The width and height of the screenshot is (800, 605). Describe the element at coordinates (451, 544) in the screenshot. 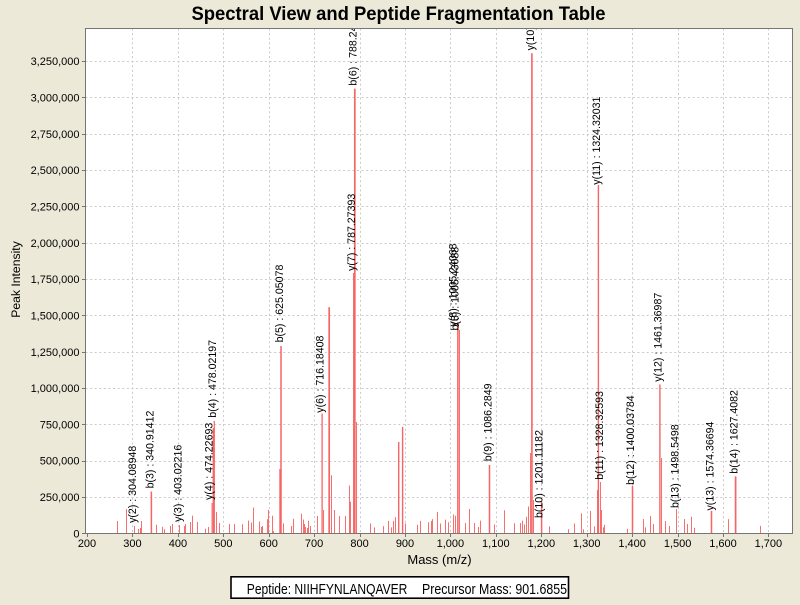

I see `svg-text: 1,000` at that location.